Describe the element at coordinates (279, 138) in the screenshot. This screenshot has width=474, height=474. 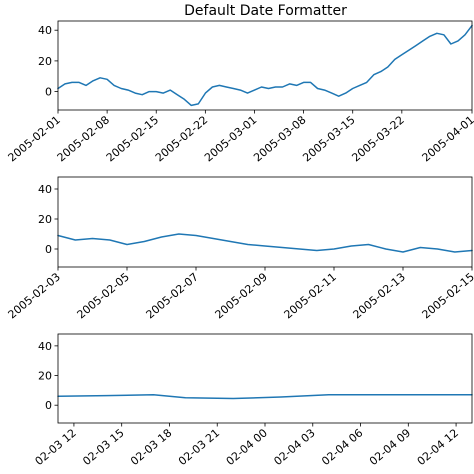
I see `x-tick-label: 2005-03-08` at that location.